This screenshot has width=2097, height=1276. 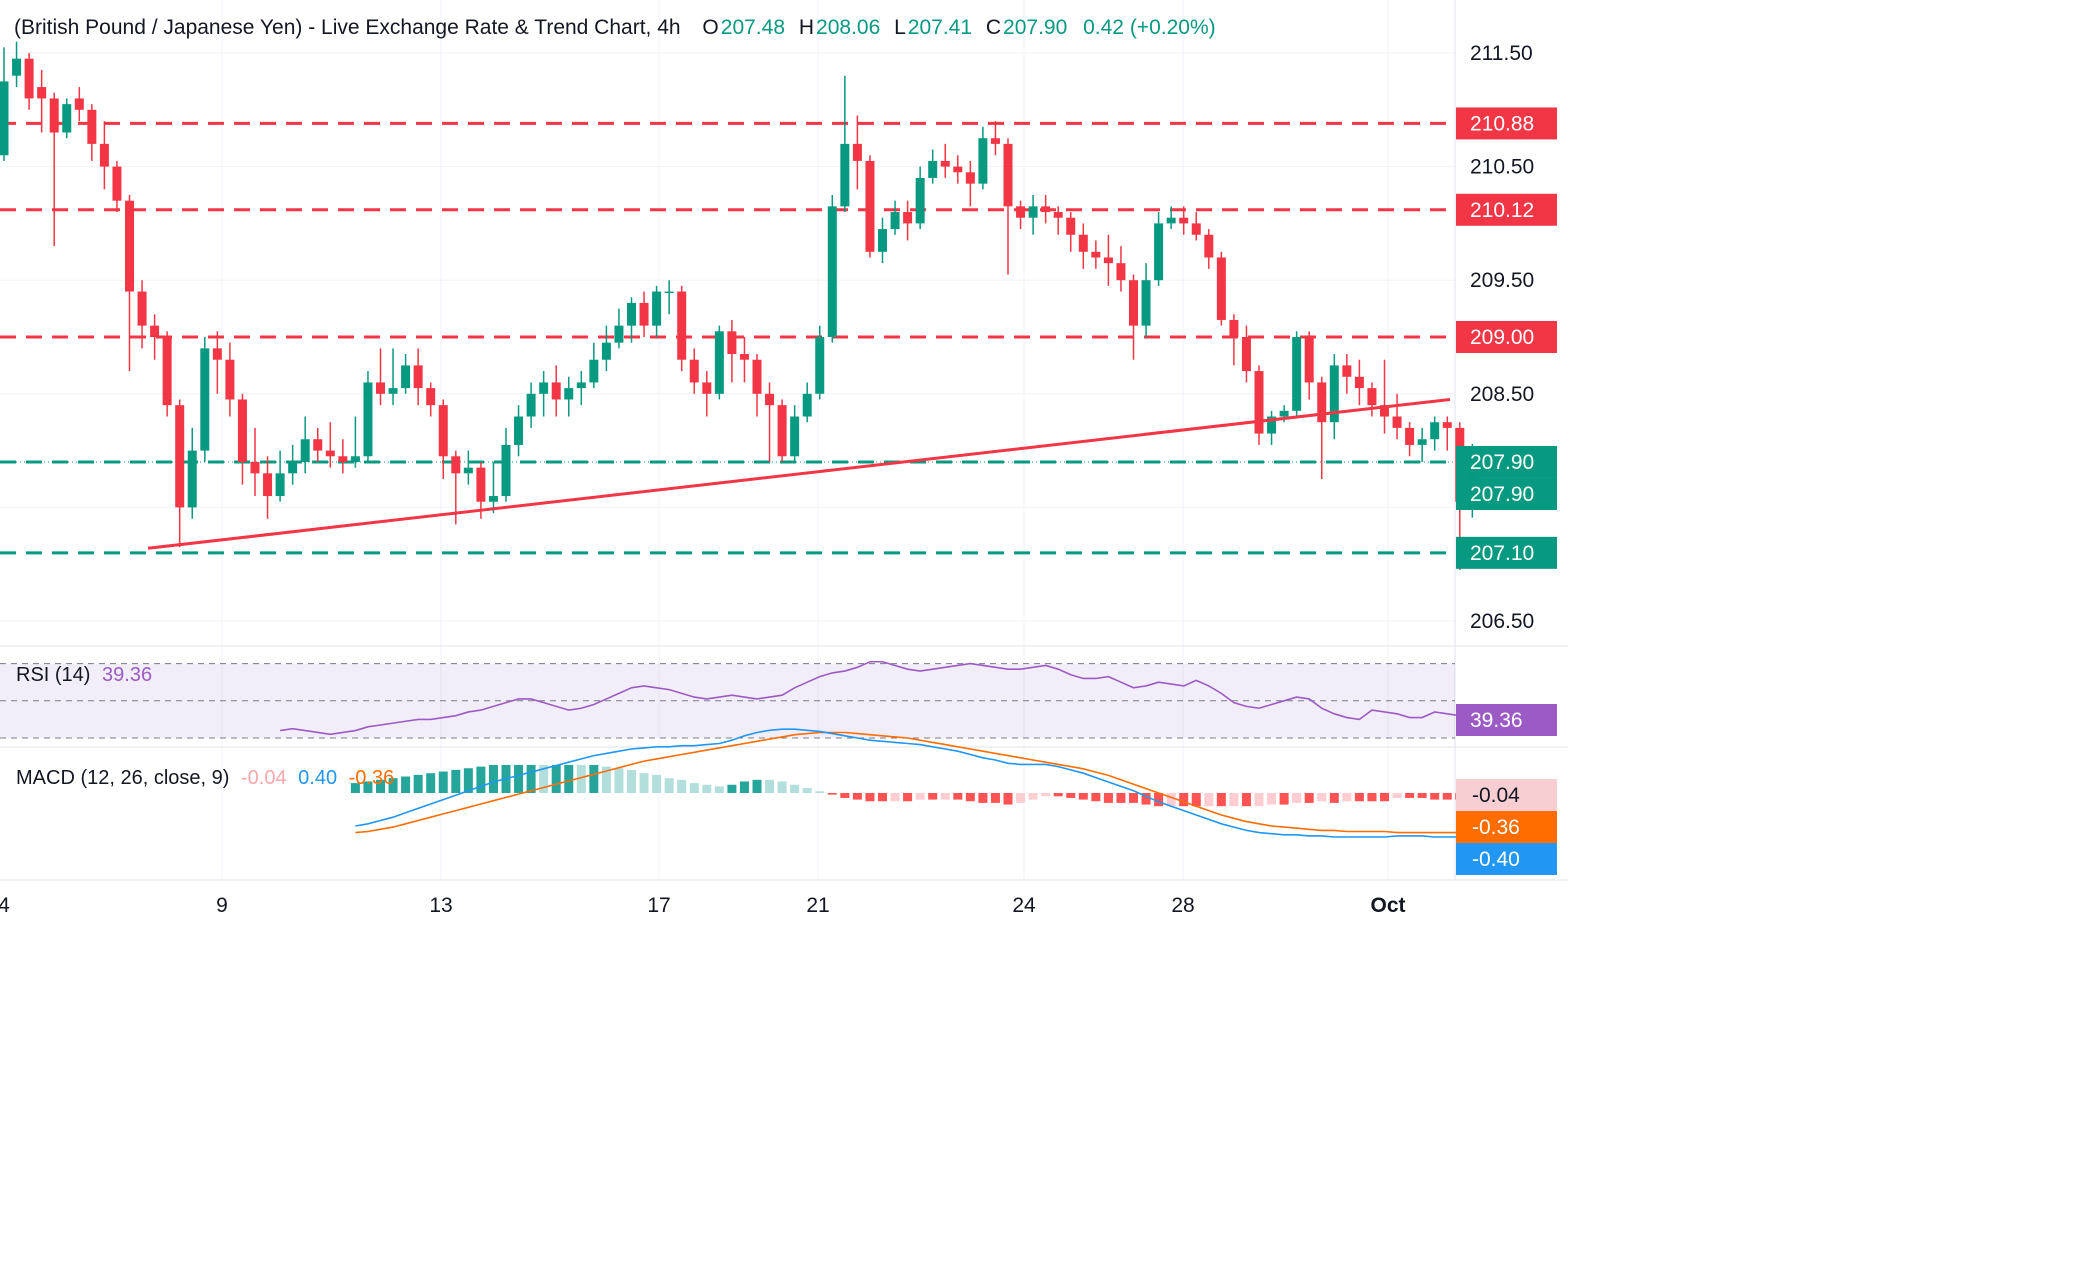 I want to click on macd-signal-value: -0.36, so click(x=371, y=778).